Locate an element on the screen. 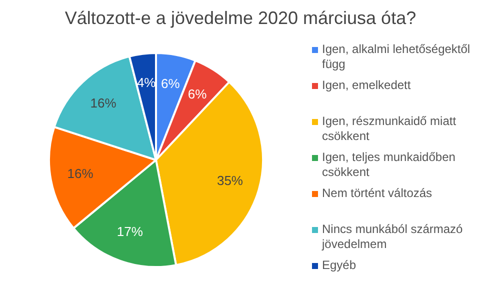 This screenshot has height=288, width=481. legend-label: Nincs munkából származó jövedelmem is located at coordinates (393, 237).